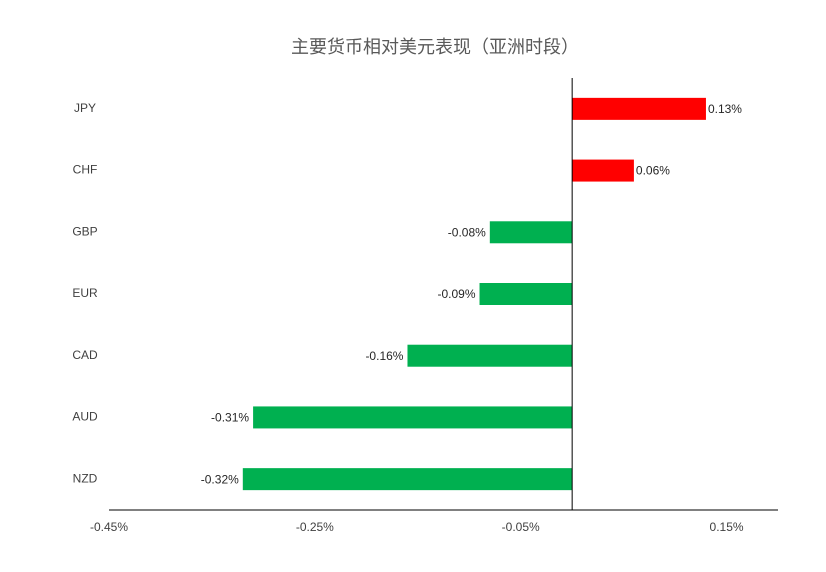 The width and height of the screenshot is (826, 572). What do you see at coordinates (85, 417) in the screenshot?
I see `y-tick-label: AUD` at bounding box center [85, 417].